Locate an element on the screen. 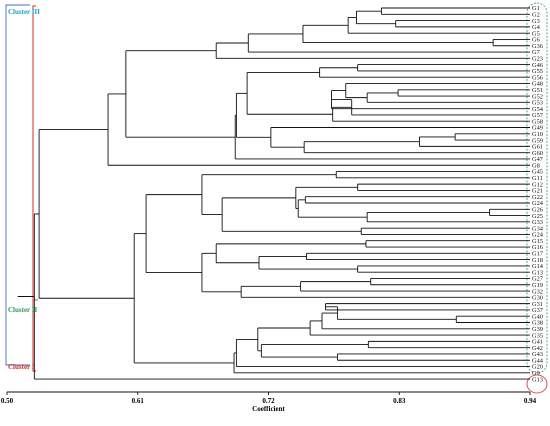  leaf-label: G23 is located at coordinates (537, 59).